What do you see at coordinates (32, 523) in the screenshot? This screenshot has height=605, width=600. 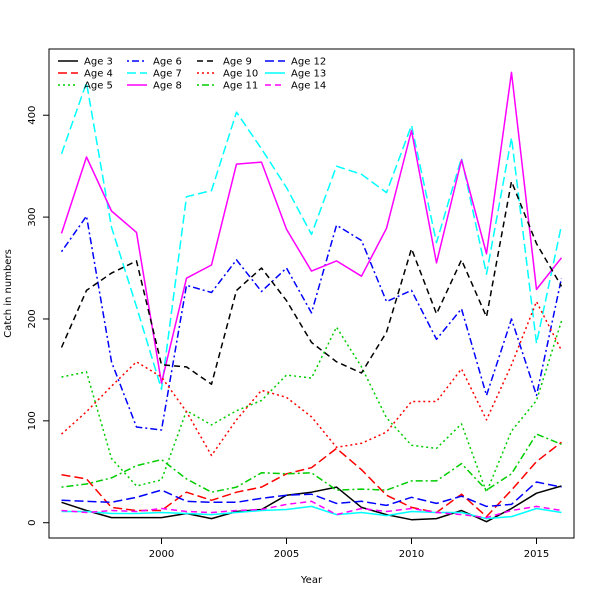 I see `y-tick-label-0: 0` at bounding box center [32, 523].